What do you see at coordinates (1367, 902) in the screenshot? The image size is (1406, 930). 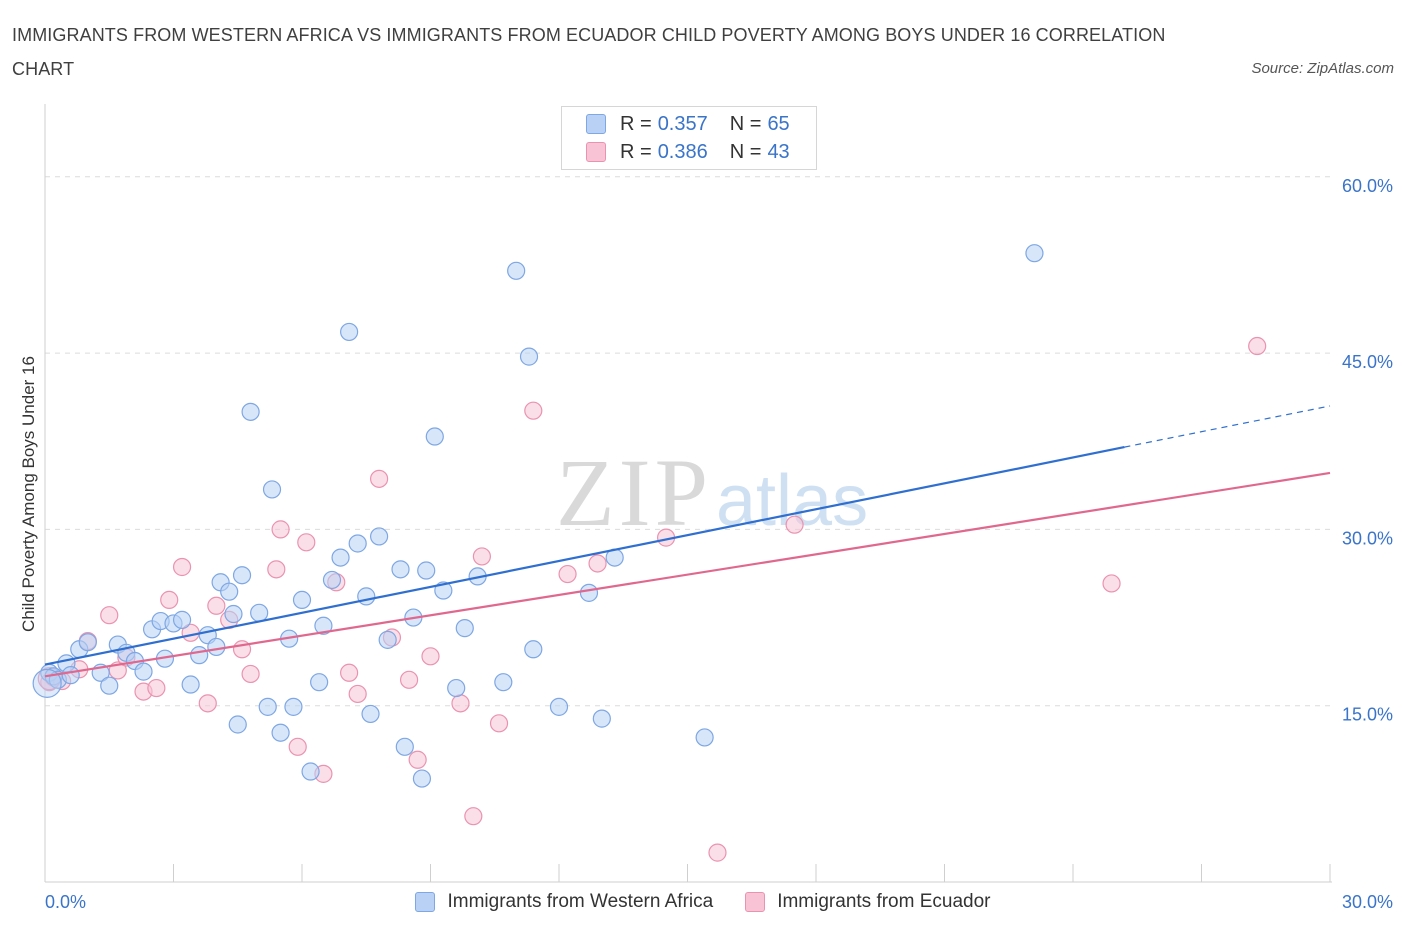 I see `x-tick-label-max: 30.0%` at bounding box center [1367, 902].